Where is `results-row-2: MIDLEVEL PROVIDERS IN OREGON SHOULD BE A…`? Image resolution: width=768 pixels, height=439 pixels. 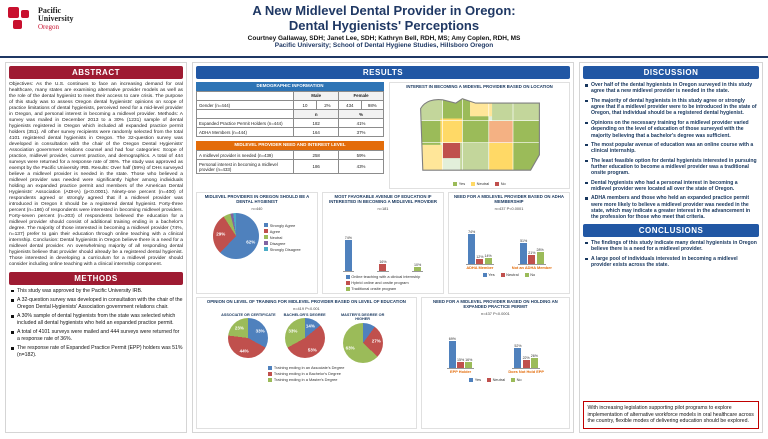
results-row-2: MIDLEVEL PROVIDERS IN OREGON SHOULD BE A… is located at coordinates (383, 243).